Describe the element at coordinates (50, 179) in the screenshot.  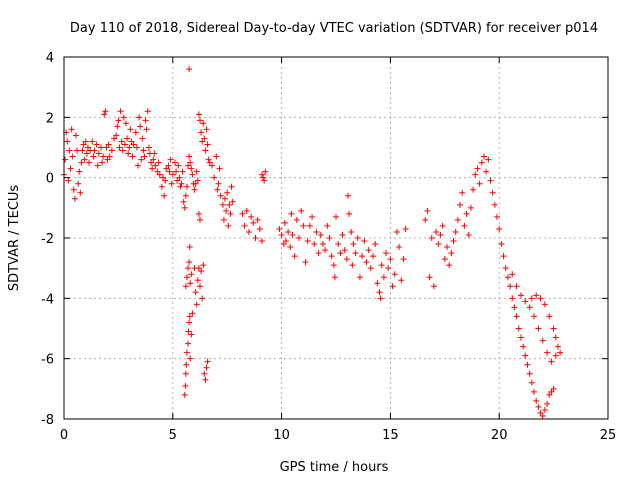
I see `y-tick-label: 0` at that location.